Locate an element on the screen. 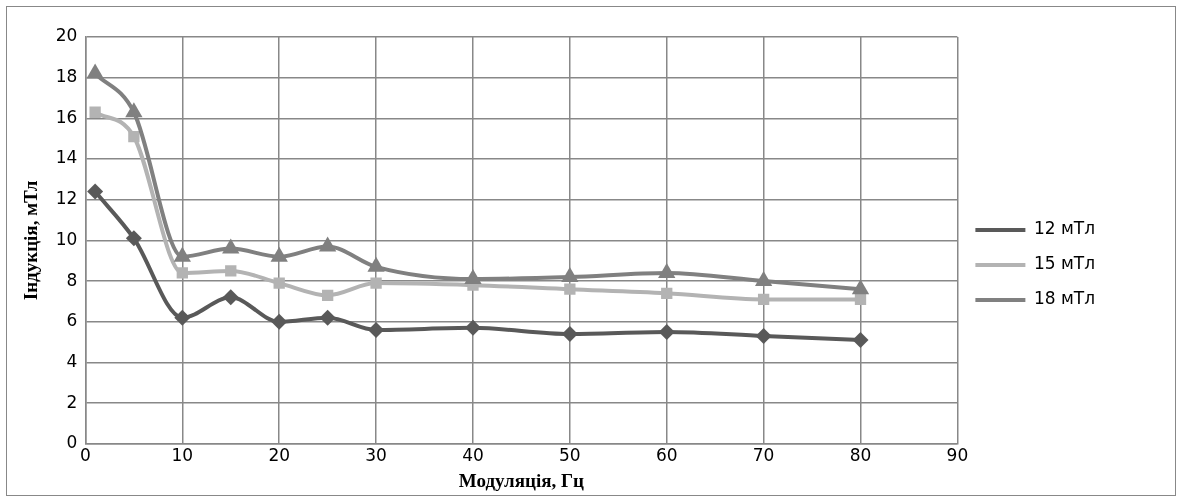  x-tick-label: 70 is located at coordinates (763, 455).